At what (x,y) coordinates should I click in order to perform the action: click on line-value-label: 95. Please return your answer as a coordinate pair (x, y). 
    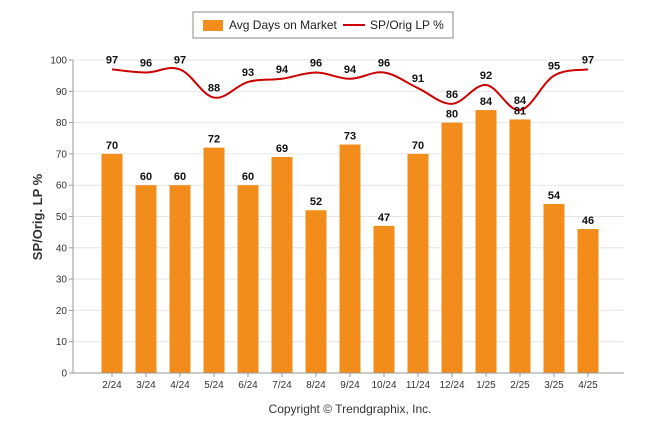
    Looking at the image, I should click on (554, 67).